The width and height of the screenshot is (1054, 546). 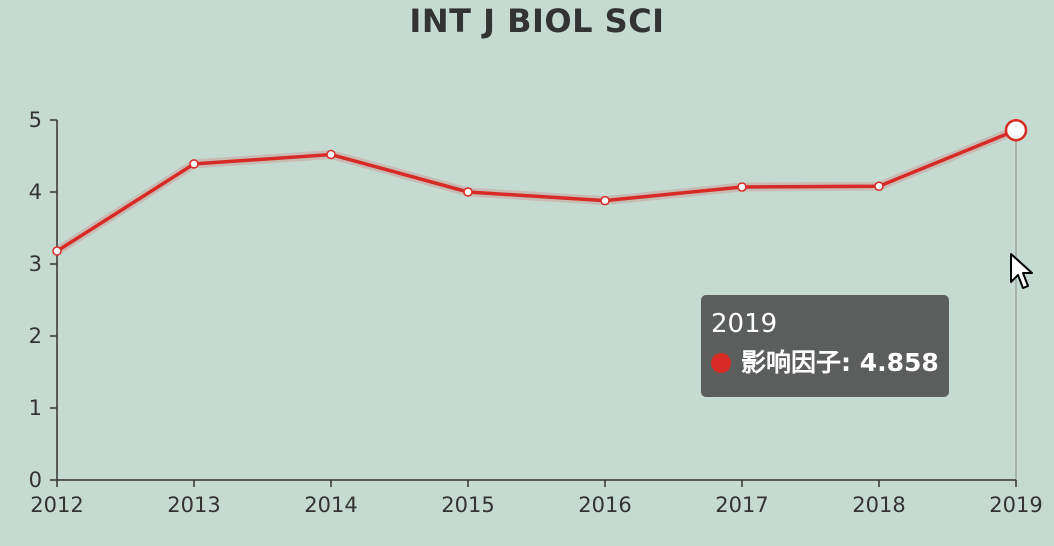 What do you see at coordinates (744, 324) in the screenshot?
I see `tooltip-title: 2019` at bounding box center [744, 324].